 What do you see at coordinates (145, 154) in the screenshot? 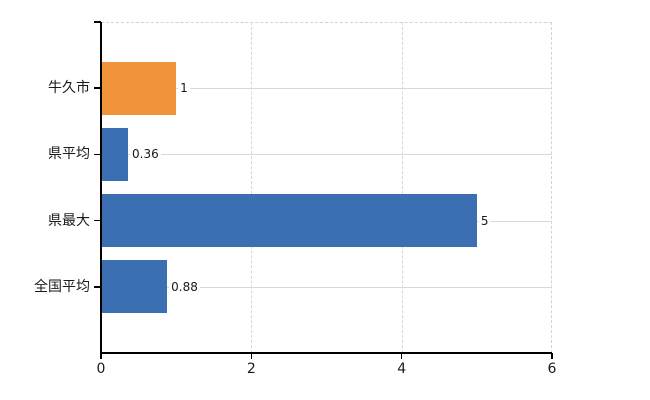
I see `bar-value-label: 0.36` at bounding box center [145, 154].